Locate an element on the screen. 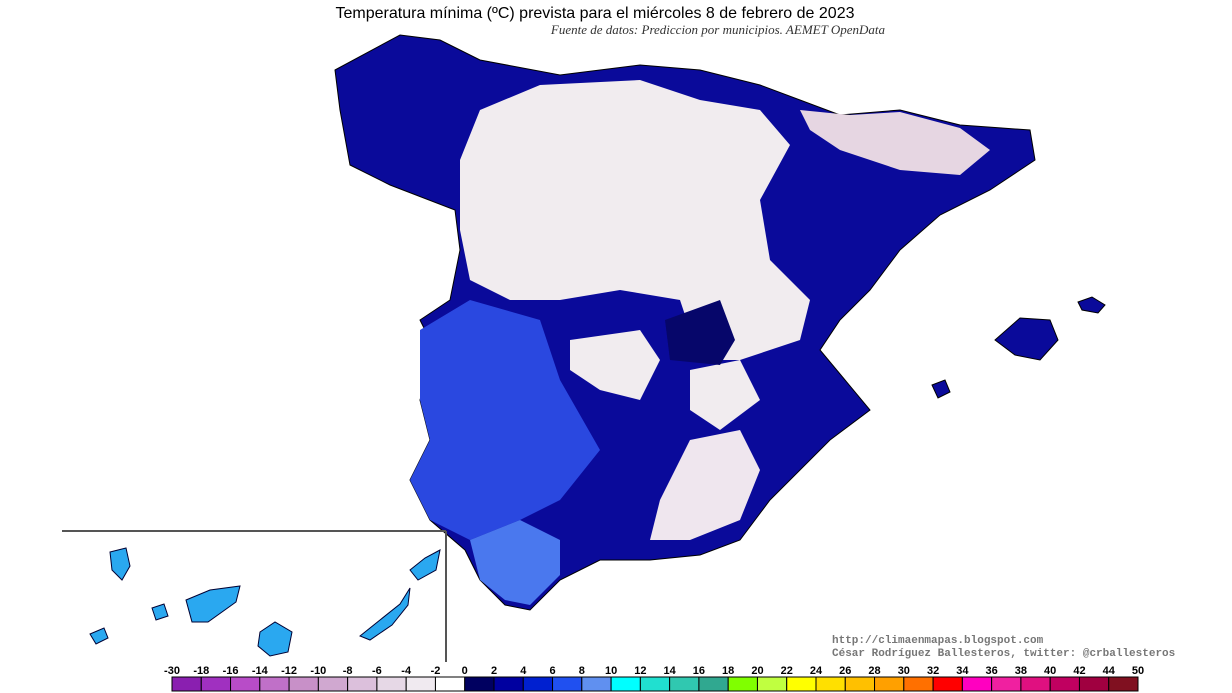 This screenshot has height=693, width=1232. legend-label: -12 is located at coordinates (289, 671).